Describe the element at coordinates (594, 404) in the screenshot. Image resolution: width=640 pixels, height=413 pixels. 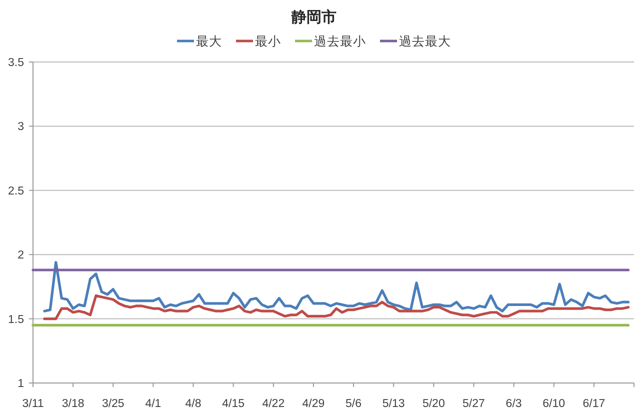
I see `x-tick-label: 6/17` at that location.